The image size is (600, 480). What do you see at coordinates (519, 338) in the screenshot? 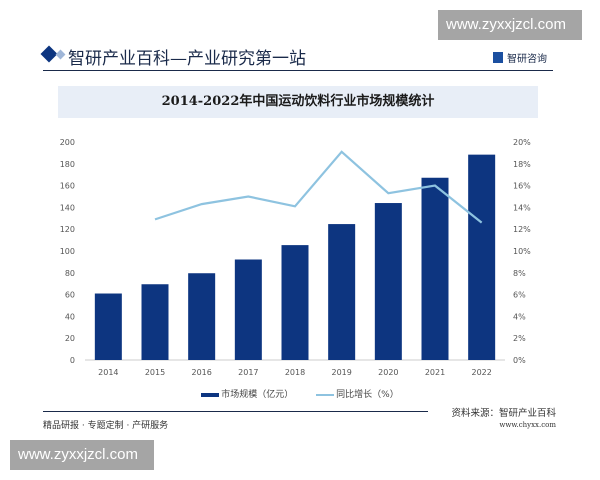
I see `y2-tick-label: 2%` at bounding box center [519, 338].